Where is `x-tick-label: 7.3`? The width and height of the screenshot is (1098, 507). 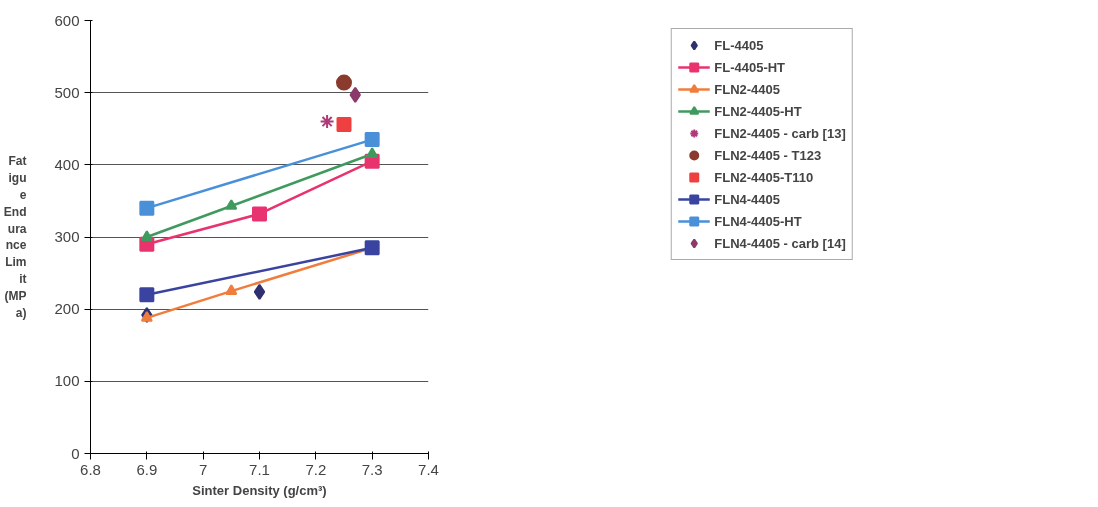
x-tick-label: 7.3 is located at coordinates (372, 469).